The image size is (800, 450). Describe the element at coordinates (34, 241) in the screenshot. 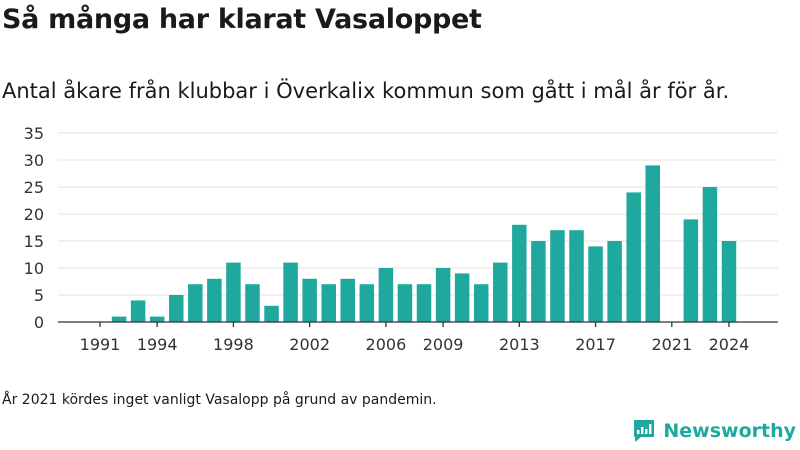

I see `y-tick-label: 15` at that location.